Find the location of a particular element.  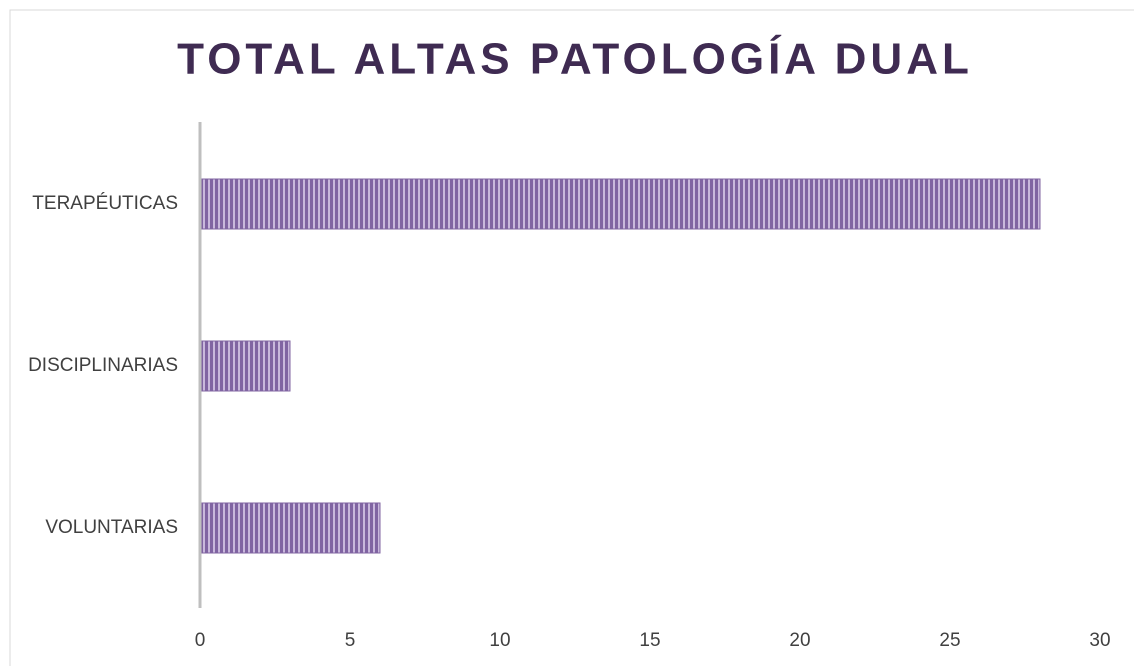

y-tick-label: VOLUNTARIAS is located at coordinates (111, 527).